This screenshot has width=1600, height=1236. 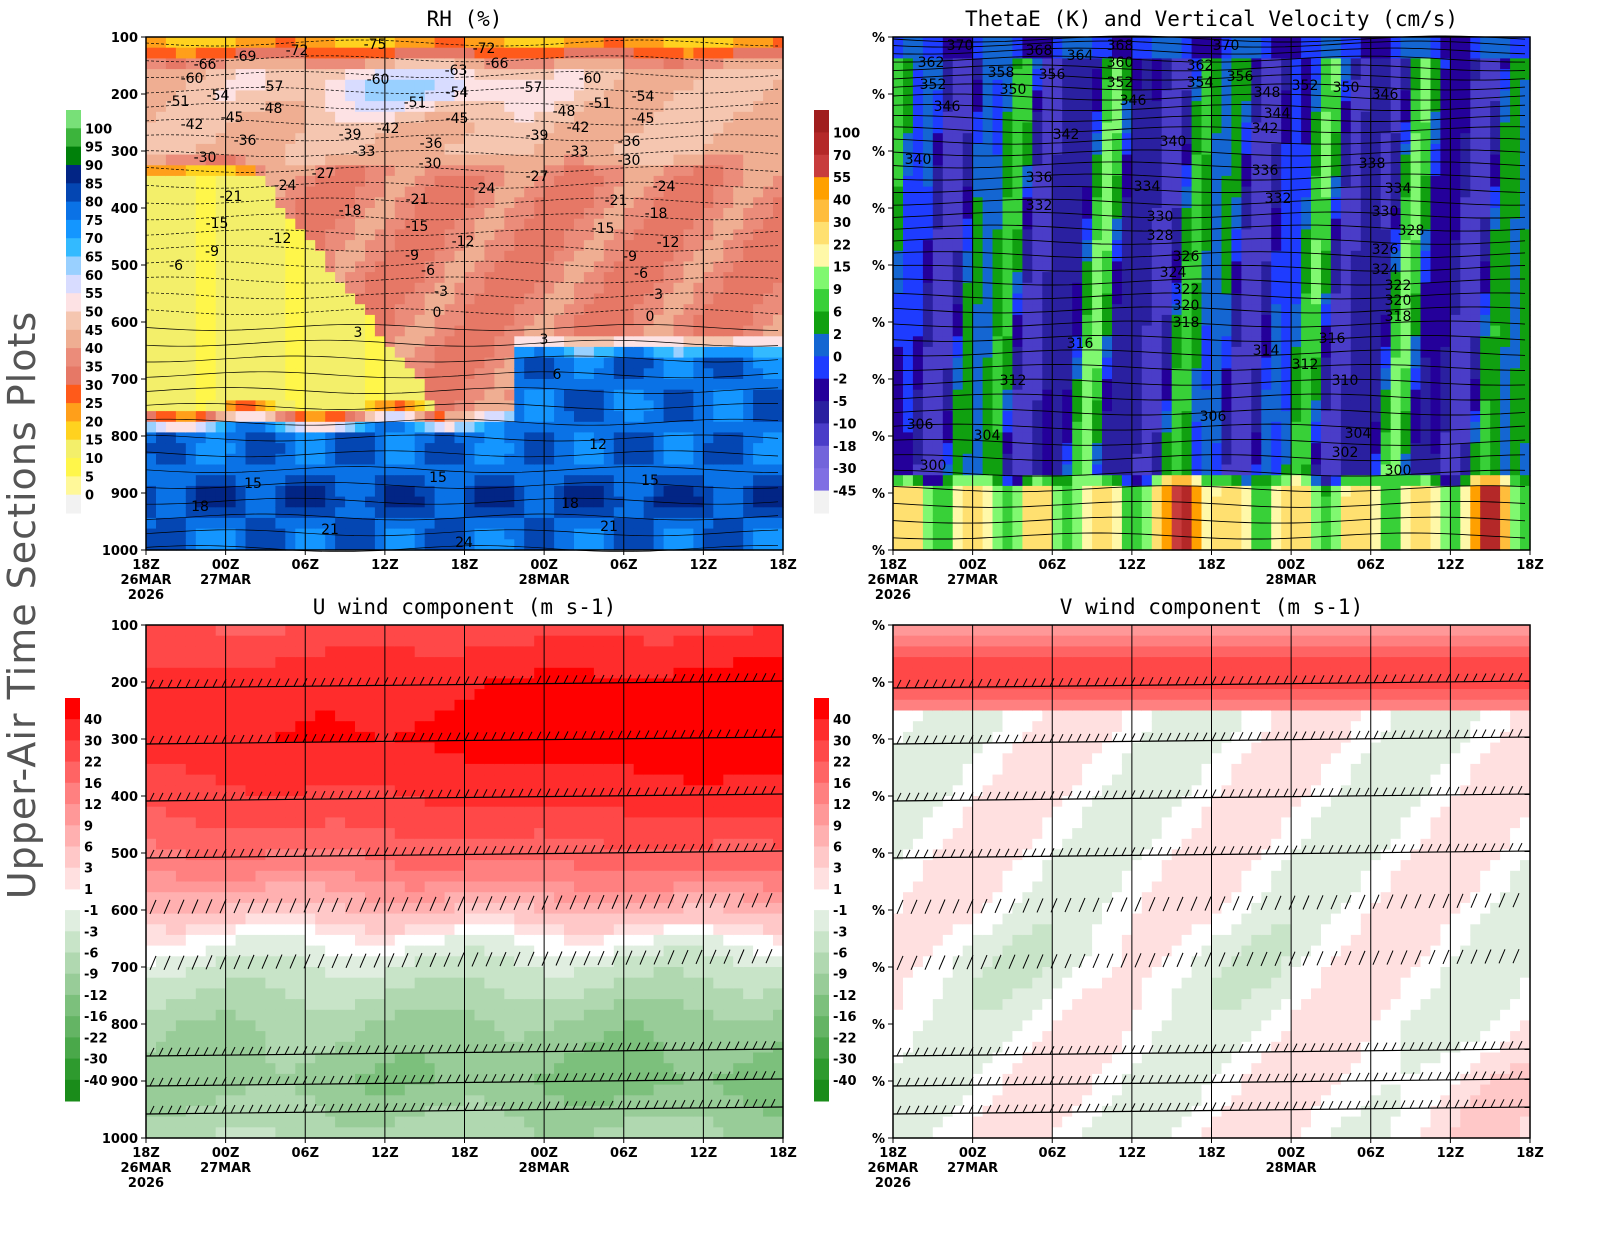 What do you see at coordinates (462, 454) in the screenshot?
I see `temperature-contour` at bounding box center [462, 454].